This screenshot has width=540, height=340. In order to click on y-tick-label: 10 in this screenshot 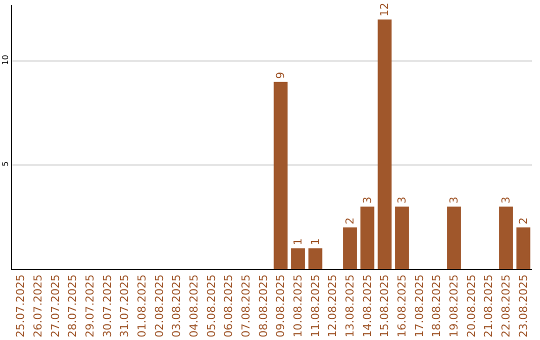, I will do `click(5, 60)`.